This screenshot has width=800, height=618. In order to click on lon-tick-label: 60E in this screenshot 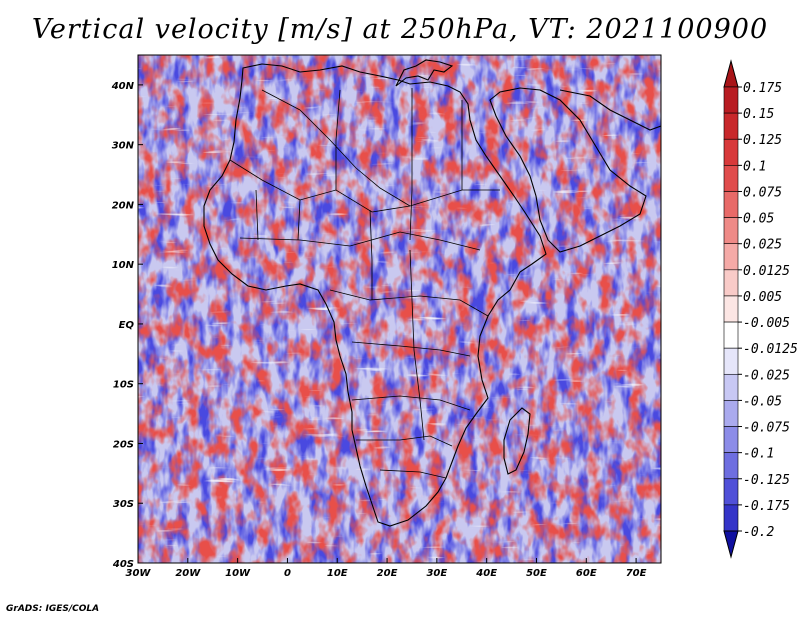, I will do `click(586, 573)`.